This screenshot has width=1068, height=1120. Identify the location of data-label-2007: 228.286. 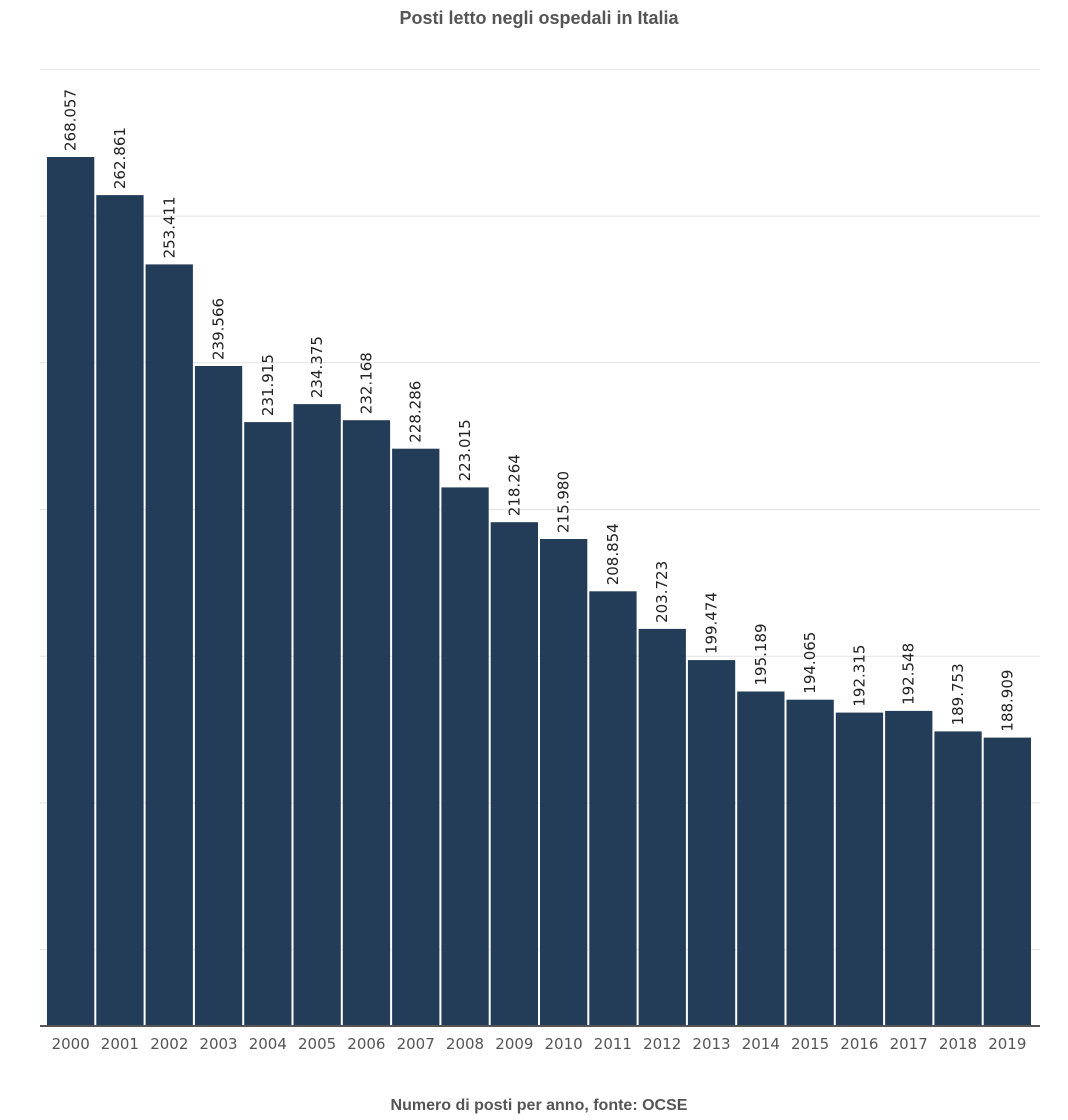
(416, 412).